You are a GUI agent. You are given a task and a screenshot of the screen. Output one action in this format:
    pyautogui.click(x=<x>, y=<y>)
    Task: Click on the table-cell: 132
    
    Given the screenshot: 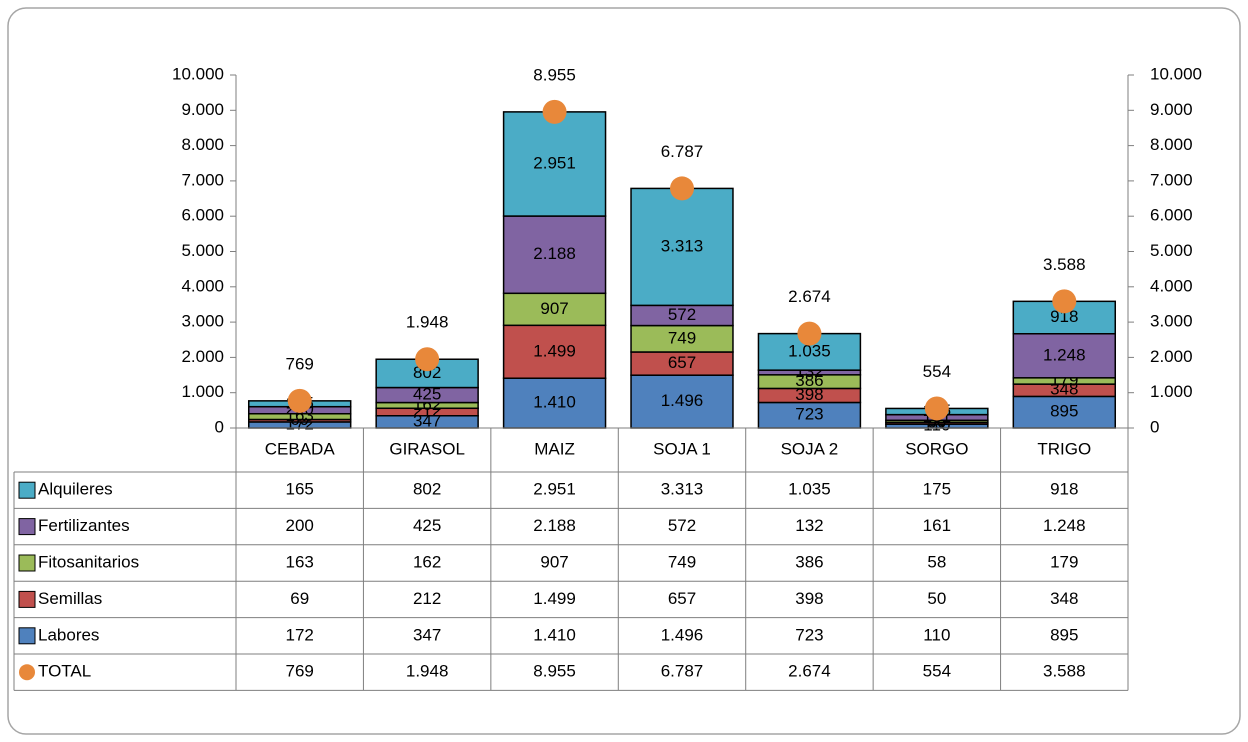 What is the action you would take?
    pyautogui.click(x=809, y=525)
    